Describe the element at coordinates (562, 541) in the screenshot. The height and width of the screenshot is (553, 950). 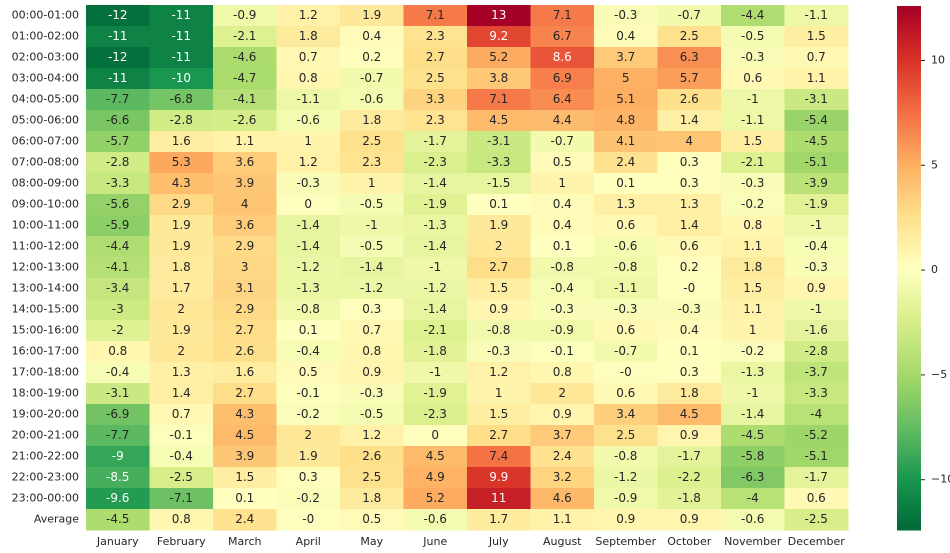
I see `x-tick-label: August` at that location.